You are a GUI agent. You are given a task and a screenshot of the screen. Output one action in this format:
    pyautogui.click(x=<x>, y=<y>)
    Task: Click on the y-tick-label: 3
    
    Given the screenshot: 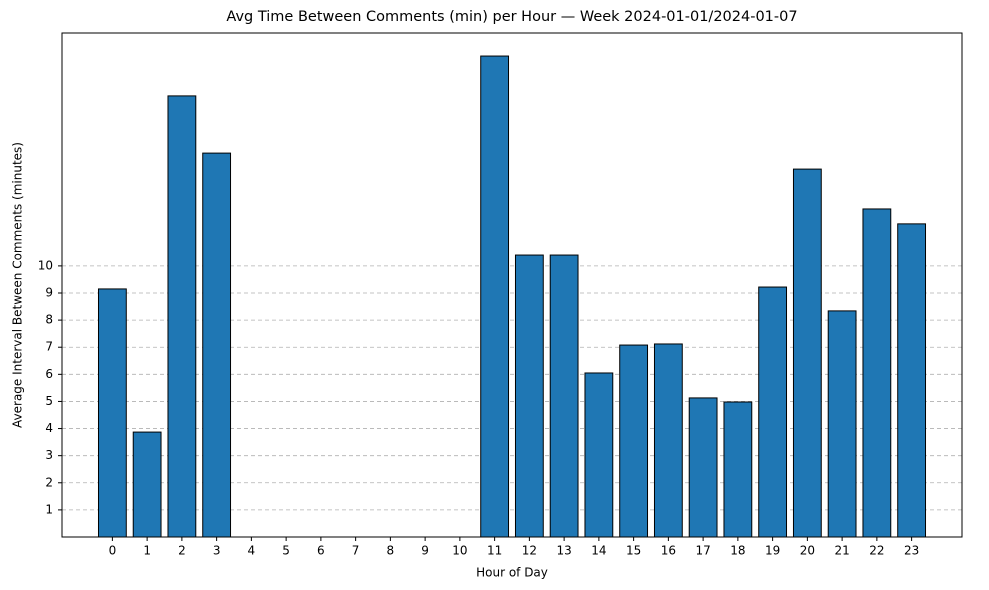 What is the action you would take?
    pyautogui.click(x=49, y=455)
    